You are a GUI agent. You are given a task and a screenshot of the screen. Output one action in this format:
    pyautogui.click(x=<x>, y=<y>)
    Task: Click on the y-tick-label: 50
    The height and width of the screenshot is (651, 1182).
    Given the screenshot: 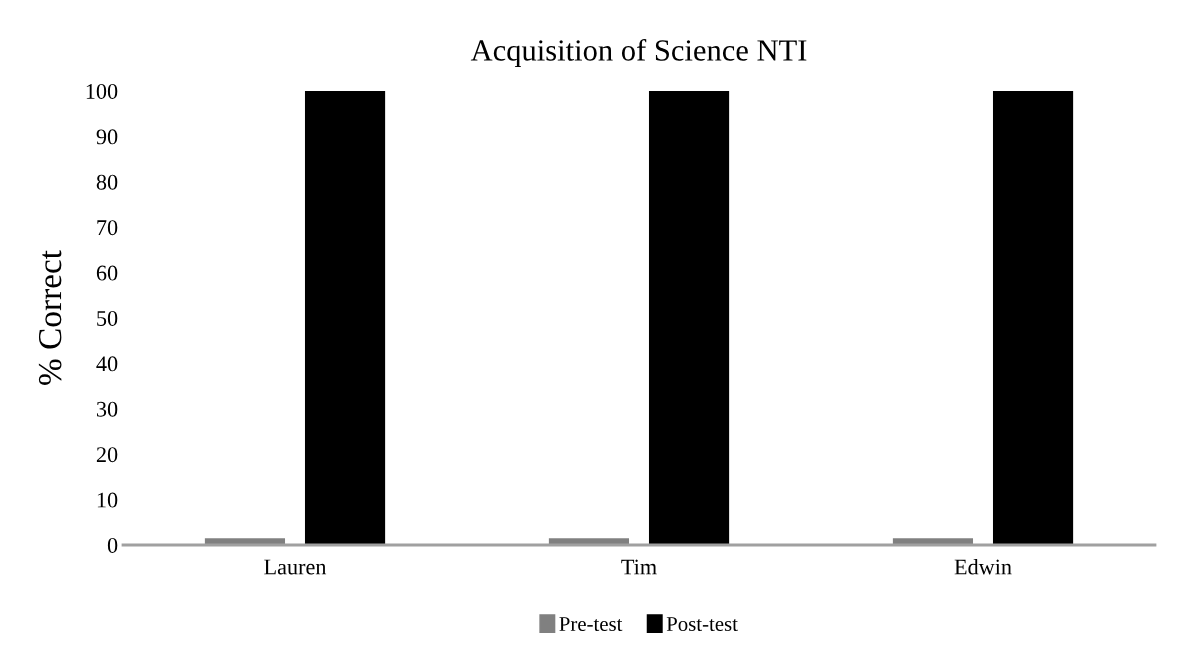 What is the action you would take?
    pyautogui.click(x=107, y=318)
    